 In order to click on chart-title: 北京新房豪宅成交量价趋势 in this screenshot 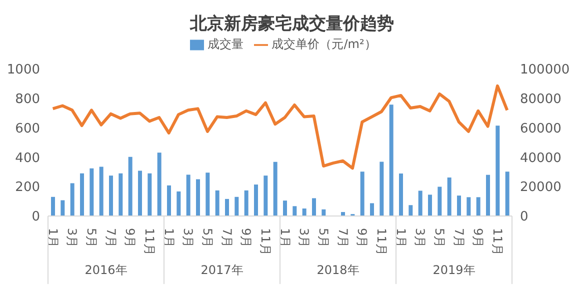, I will do `click(291, 24)`.